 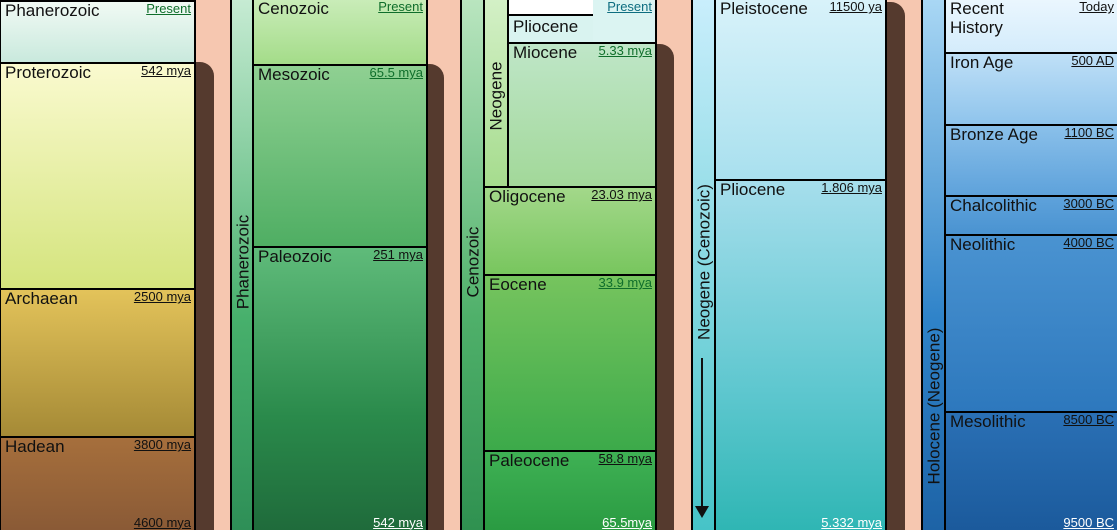 I want to click on epoch-present-box: Present, so click(x=625, y=22).